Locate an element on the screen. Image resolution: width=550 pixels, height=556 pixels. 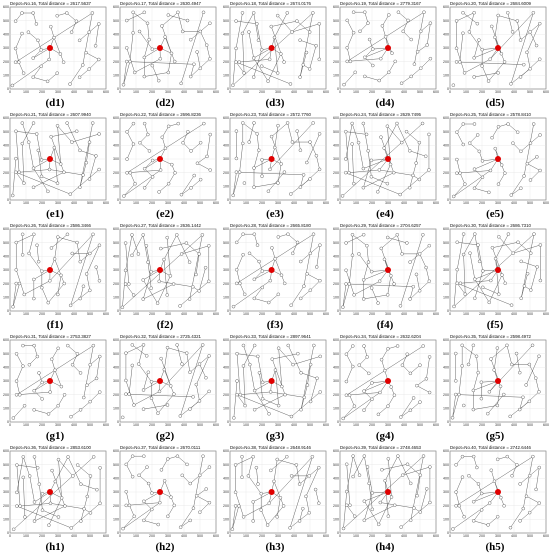
panel-title: Depot=No.38, Total distance = 2648.9146 is located at coordinates (270, 447).